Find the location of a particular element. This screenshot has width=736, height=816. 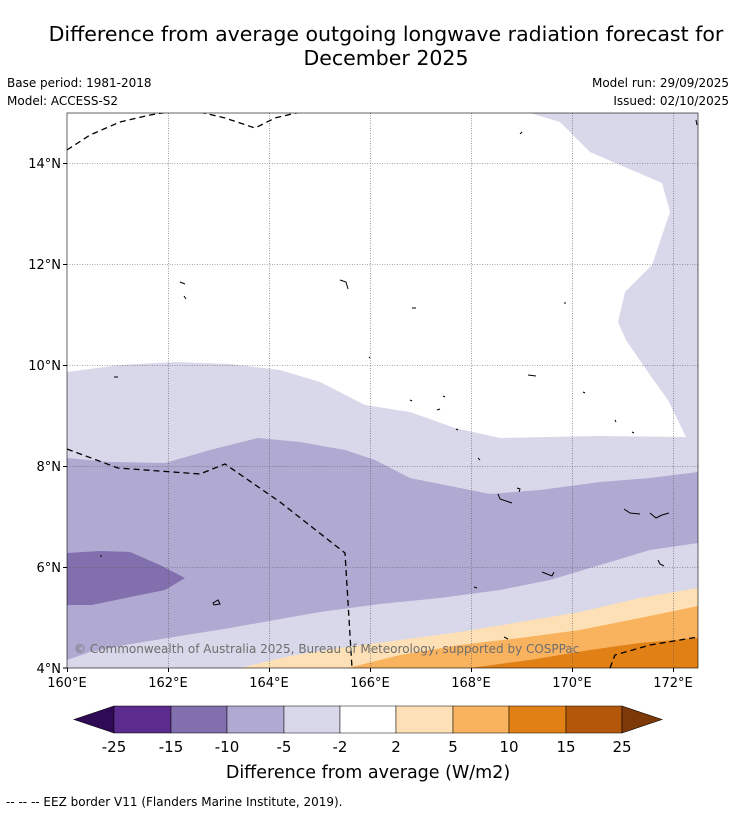

lon-tick-label: 164°E is located at coordinates (269, 683).